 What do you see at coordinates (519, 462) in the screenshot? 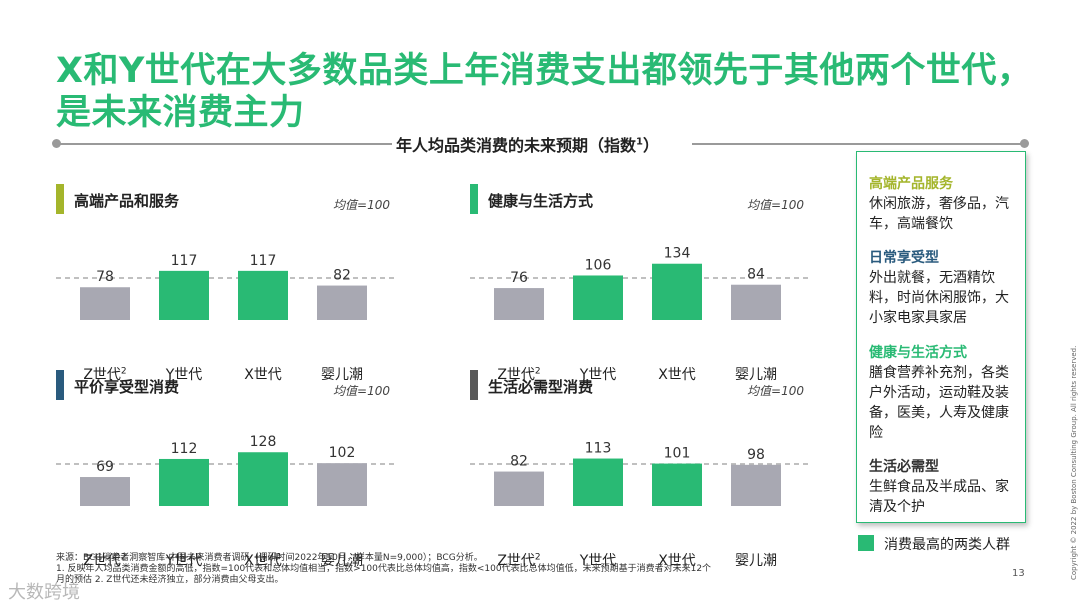
I see `bar-value-label: 82` at bounding box center [519, 462].